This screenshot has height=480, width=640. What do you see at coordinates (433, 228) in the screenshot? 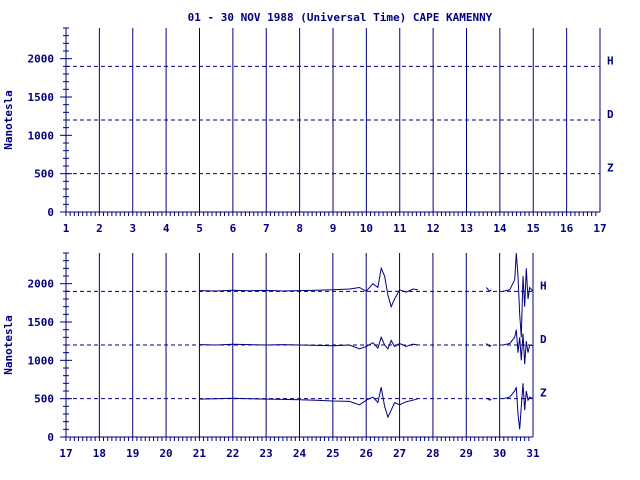
I see `x-tick-label: 12` at bounding box center [433, 228].